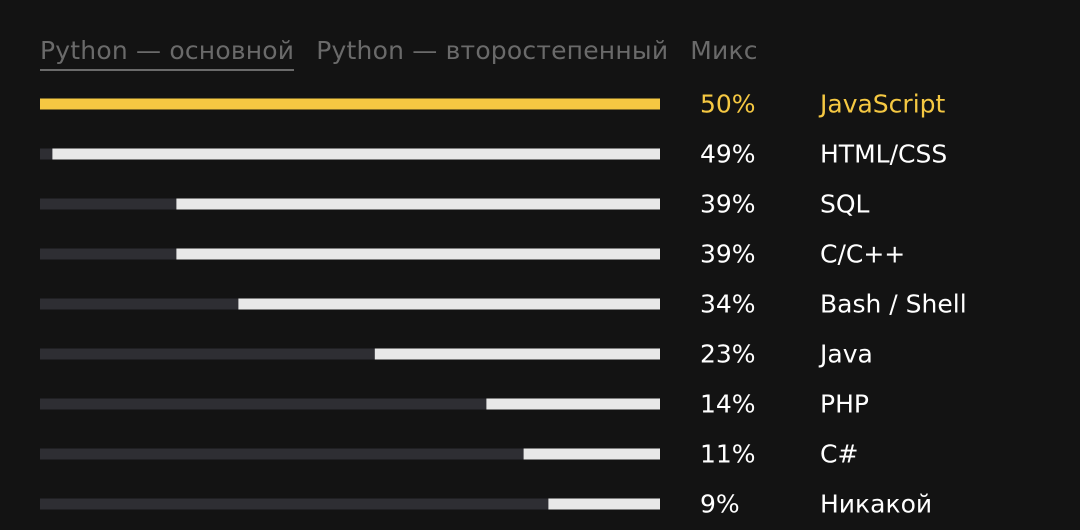  I want to click on value-label: 49%, so click(728, 154).